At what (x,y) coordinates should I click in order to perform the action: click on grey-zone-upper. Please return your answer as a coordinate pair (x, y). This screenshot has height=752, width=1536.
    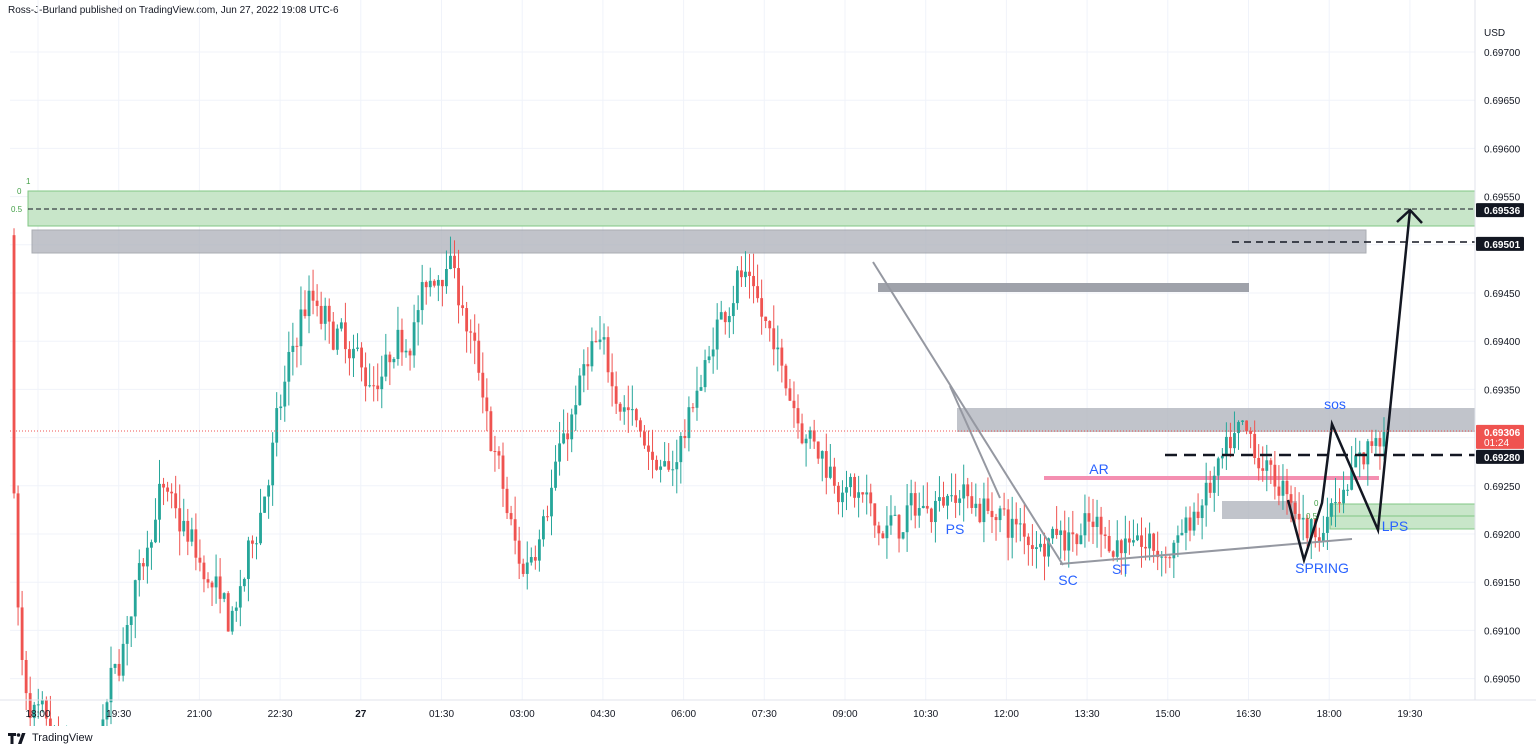
    Looking at the image, I should click on (1063, 287).